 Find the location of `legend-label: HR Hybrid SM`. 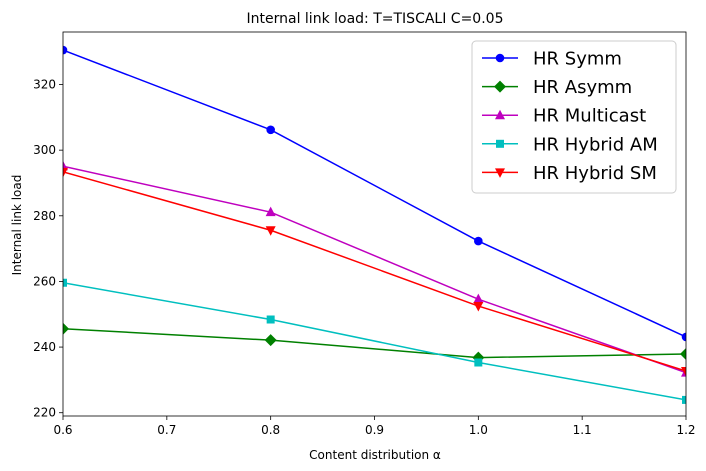

legend-label: HR Hybrid SM is located at coordinates (595, 173).